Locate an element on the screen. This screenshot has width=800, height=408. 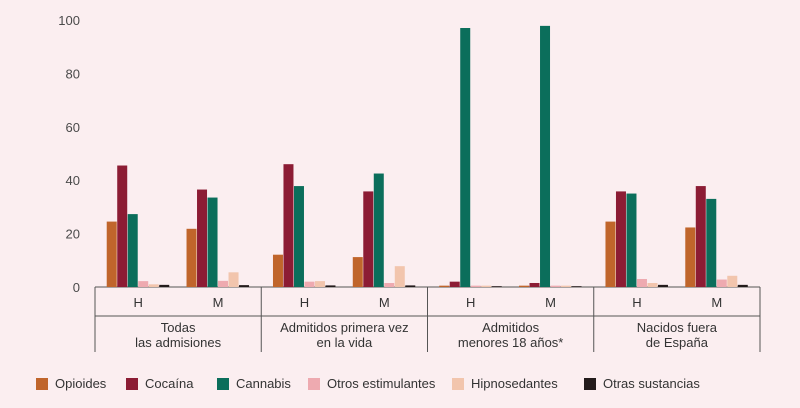
y-tick-label: 20 is located at coordinates (73, 234).